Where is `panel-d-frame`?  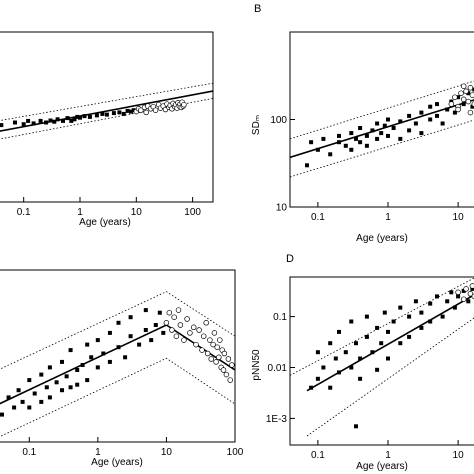
panel-d-frame is located at coordinates (381, 361).